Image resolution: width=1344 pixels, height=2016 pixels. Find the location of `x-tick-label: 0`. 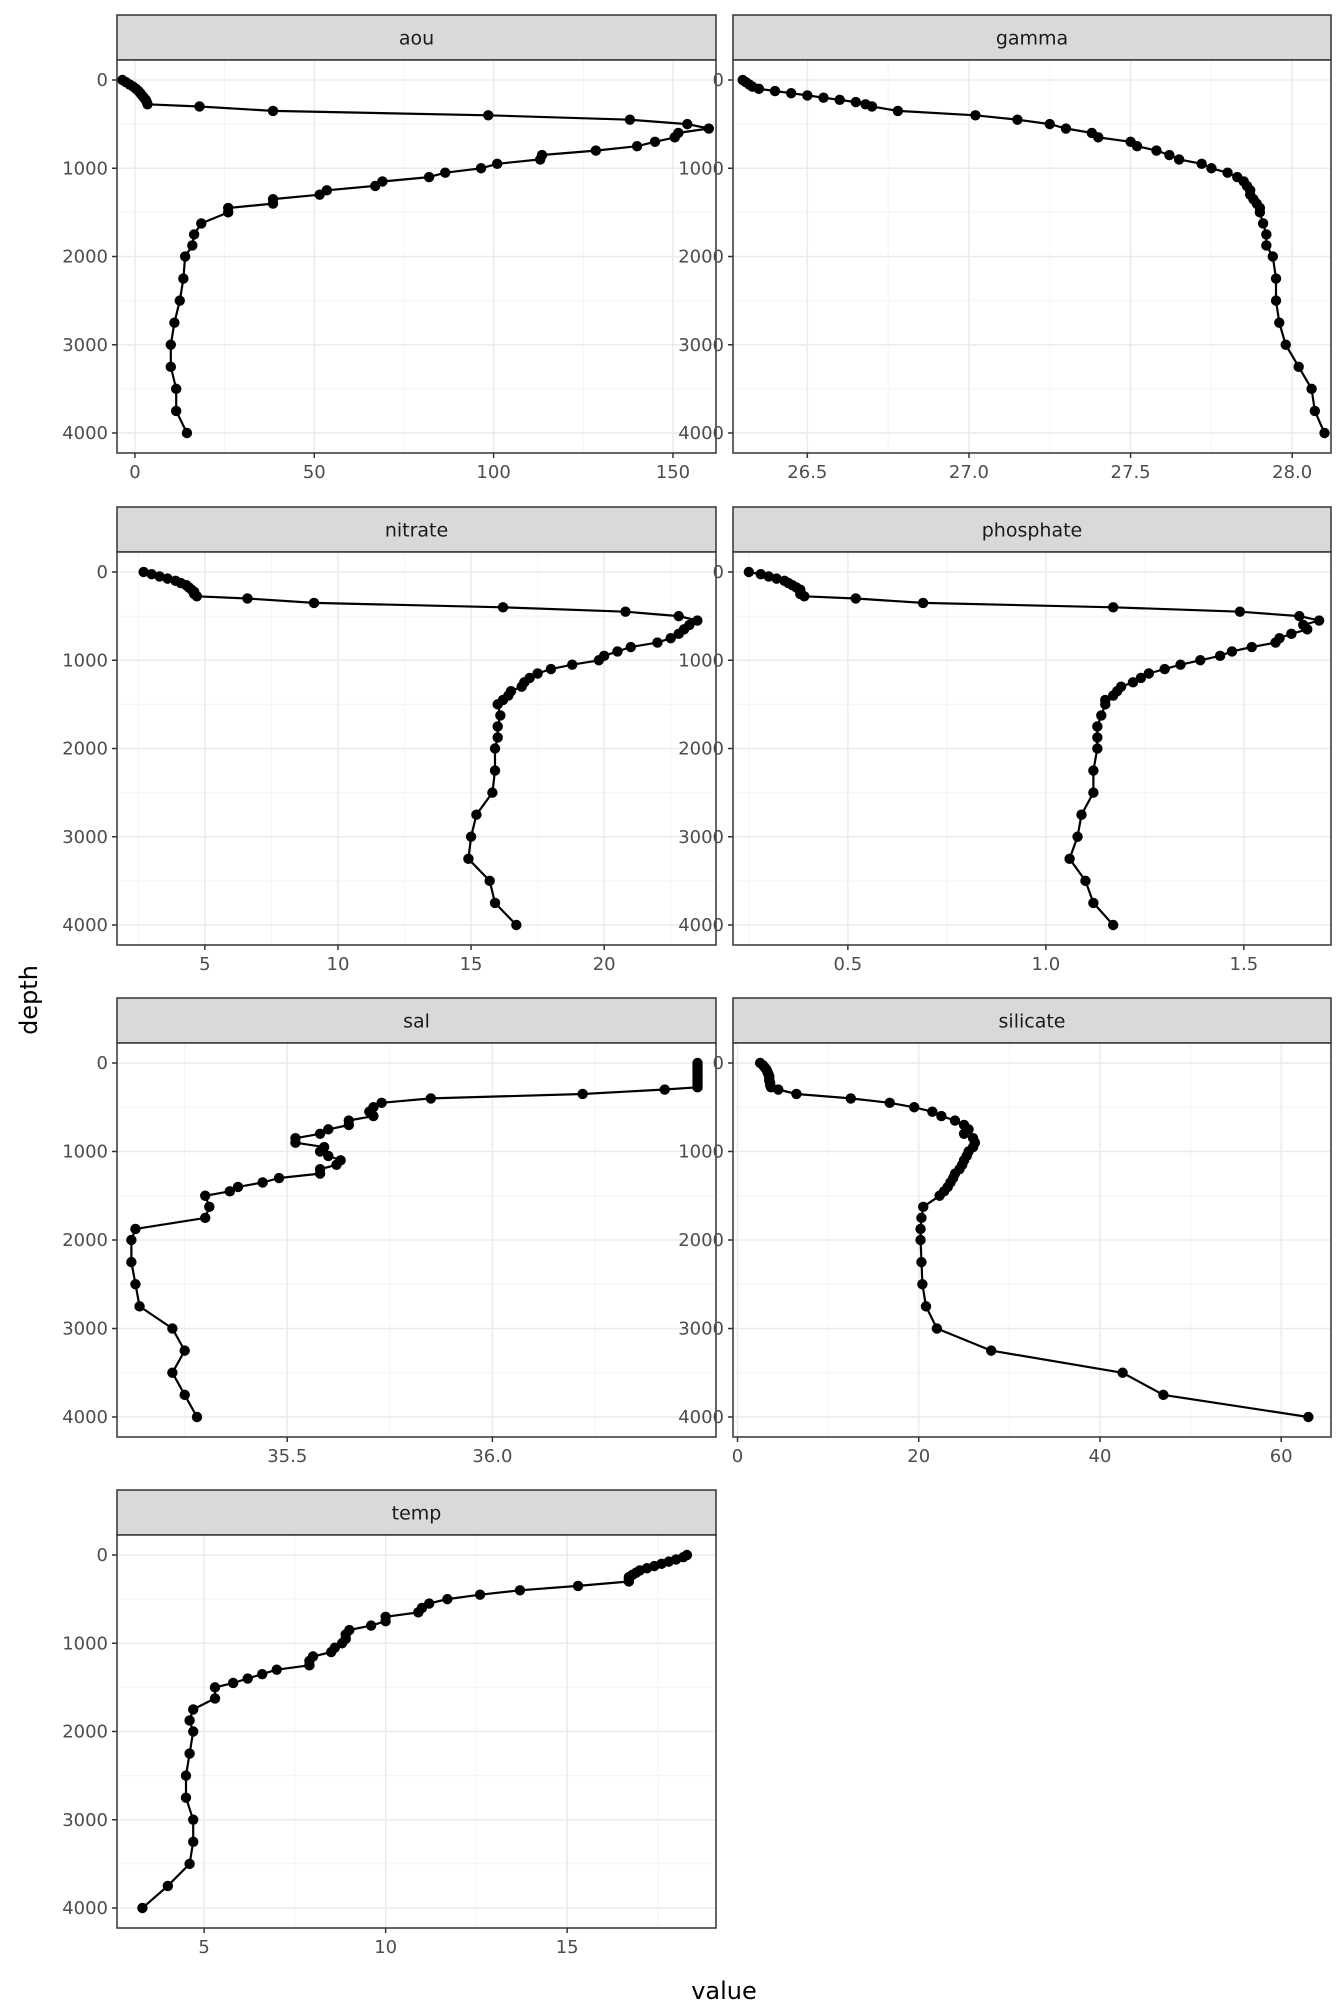

x-tick-label: 0 is located at coordinates (737, 1456).